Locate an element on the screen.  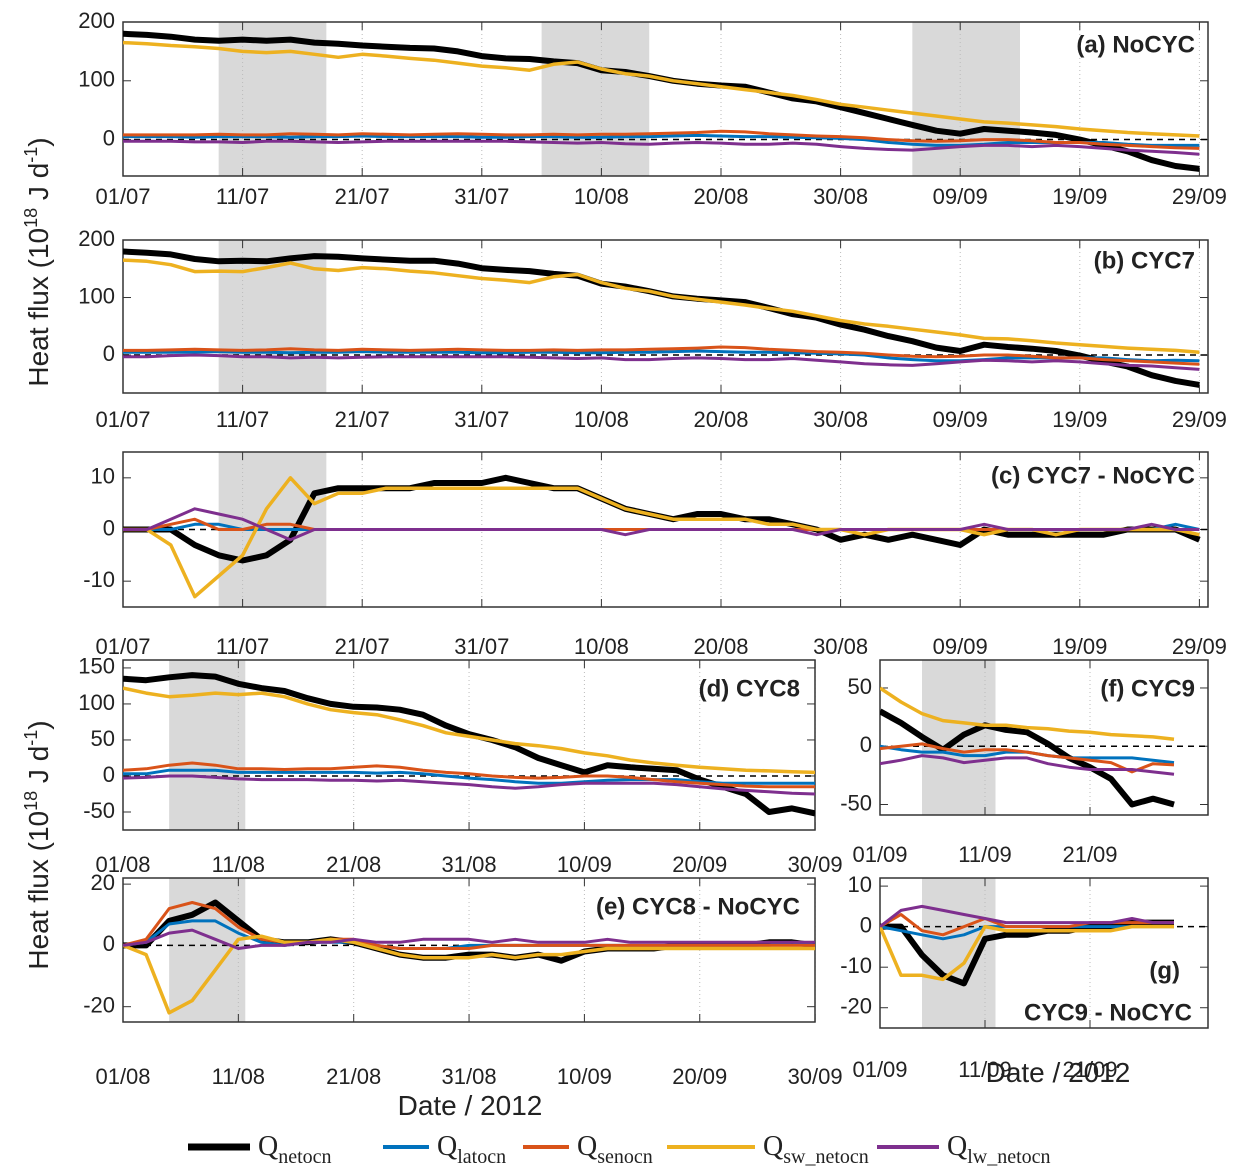
x-tick-label: 11/08 is located at coordinates (238, 864).